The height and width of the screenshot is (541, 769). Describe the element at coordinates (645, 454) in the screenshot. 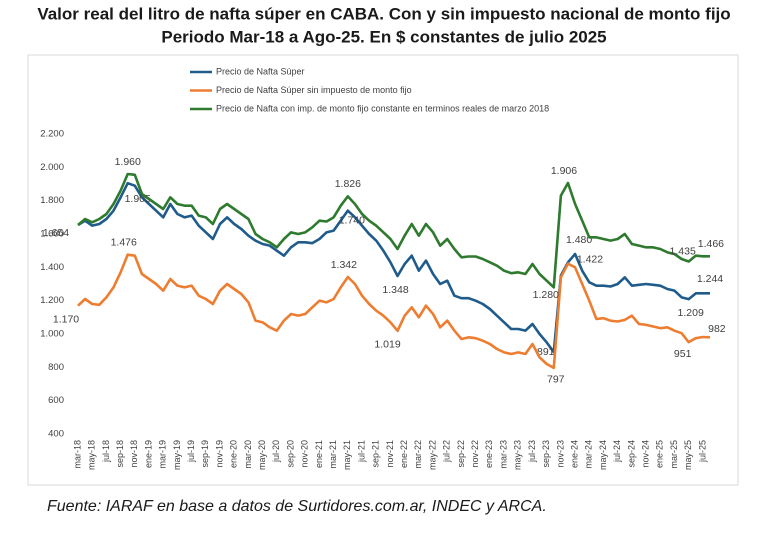

I see `x-tick-label: nov-24` at that location.